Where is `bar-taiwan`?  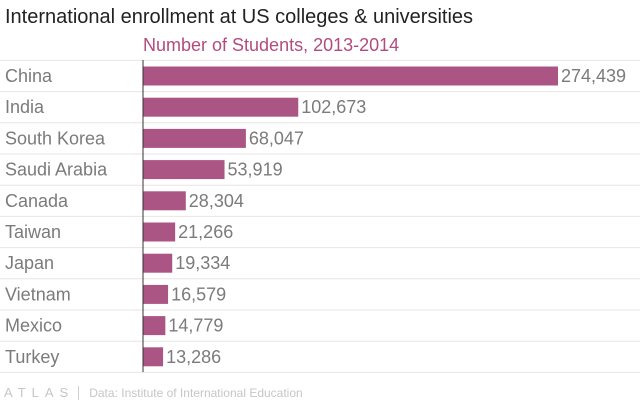
bar-taiwan is located at coordinates (159, 232).